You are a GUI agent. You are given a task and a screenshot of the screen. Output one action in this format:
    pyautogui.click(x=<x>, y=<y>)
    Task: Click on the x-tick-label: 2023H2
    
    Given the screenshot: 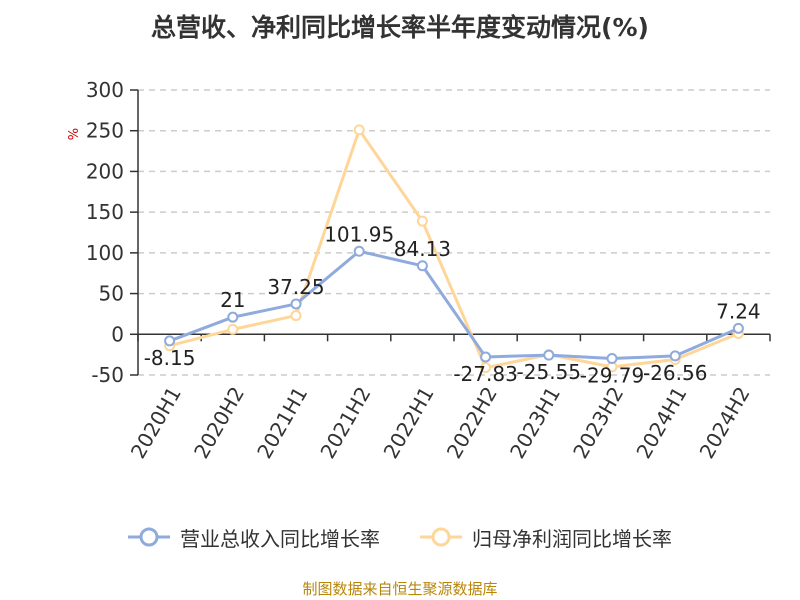 What is the action you would take?
    pyautogui.click(x=598, y=423)
    